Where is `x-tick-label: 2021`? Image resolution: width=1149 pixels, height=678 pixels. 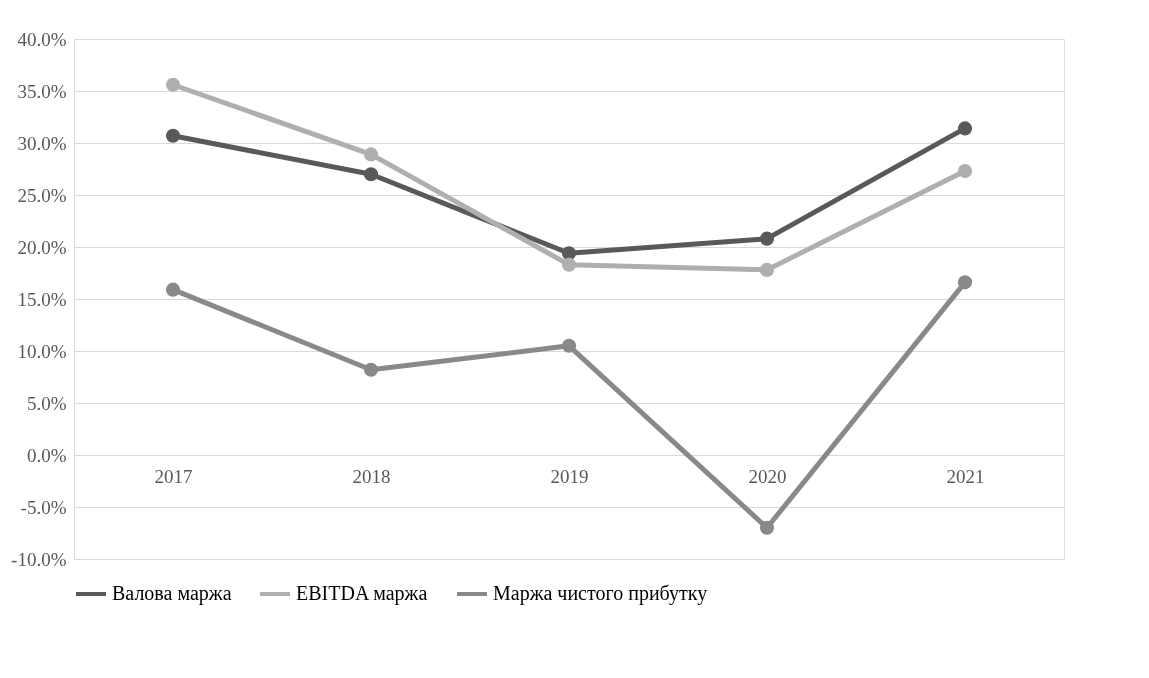 x-tick-label: 2021 is located at coordinates (965, 476).